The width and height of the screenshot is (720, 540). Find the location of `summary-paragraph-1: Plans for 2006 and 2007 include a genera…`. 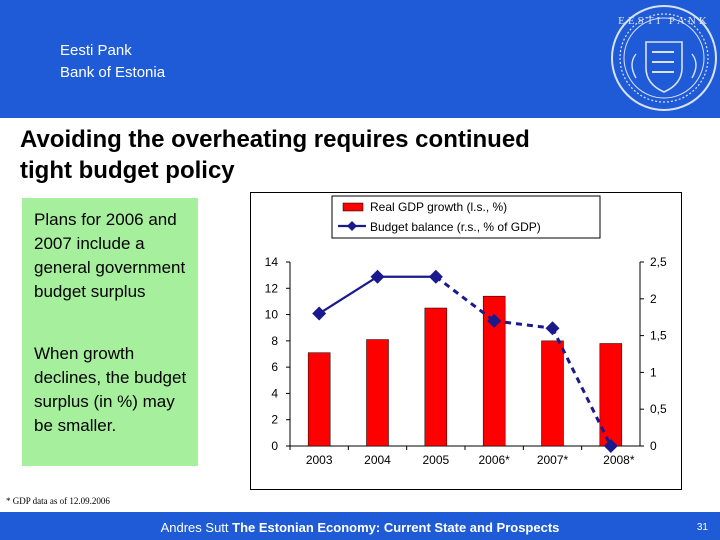

summary-paragraph-1: Plans for 2006 and 2007 include a genera… is located at coordinates (110, 255).